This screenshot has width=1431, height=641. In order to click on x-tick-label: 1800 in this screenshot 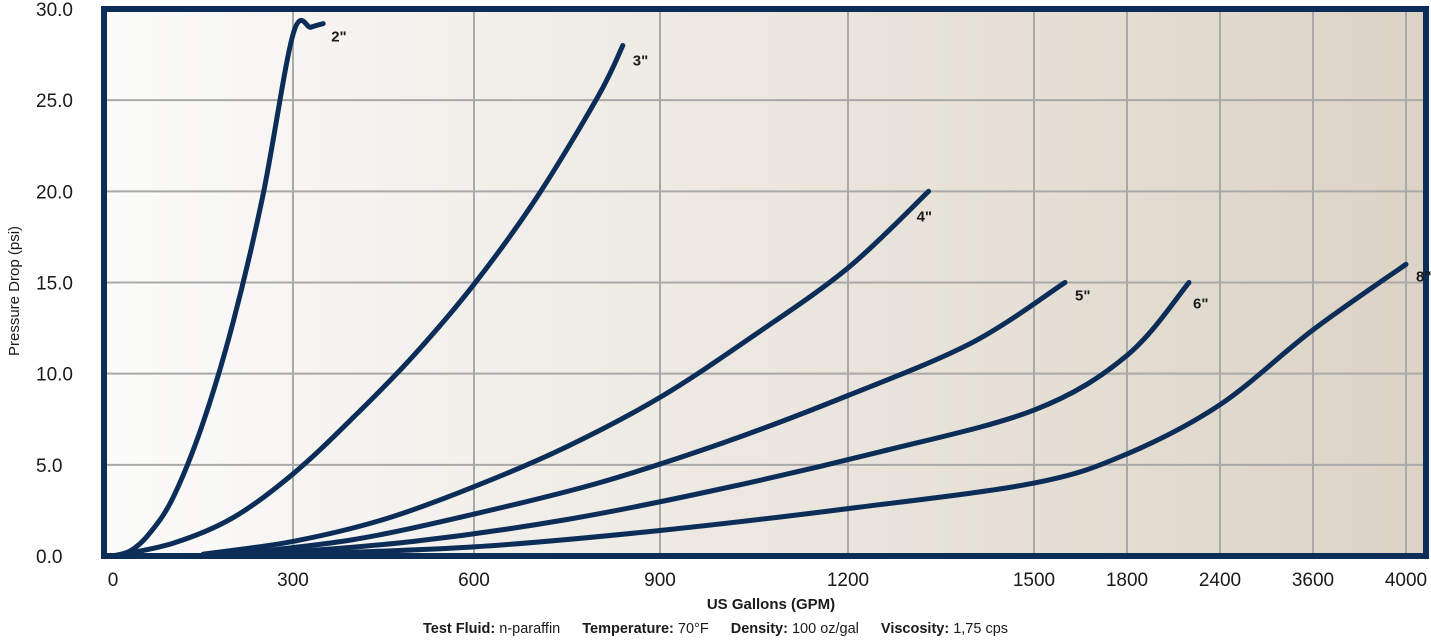, I will do `click(1127, 580)`.